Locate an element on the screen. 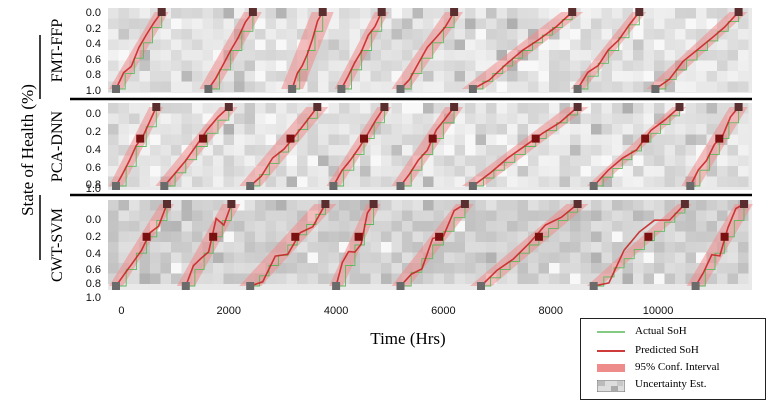  actual-soh-line is located at coordinates (636, 147).